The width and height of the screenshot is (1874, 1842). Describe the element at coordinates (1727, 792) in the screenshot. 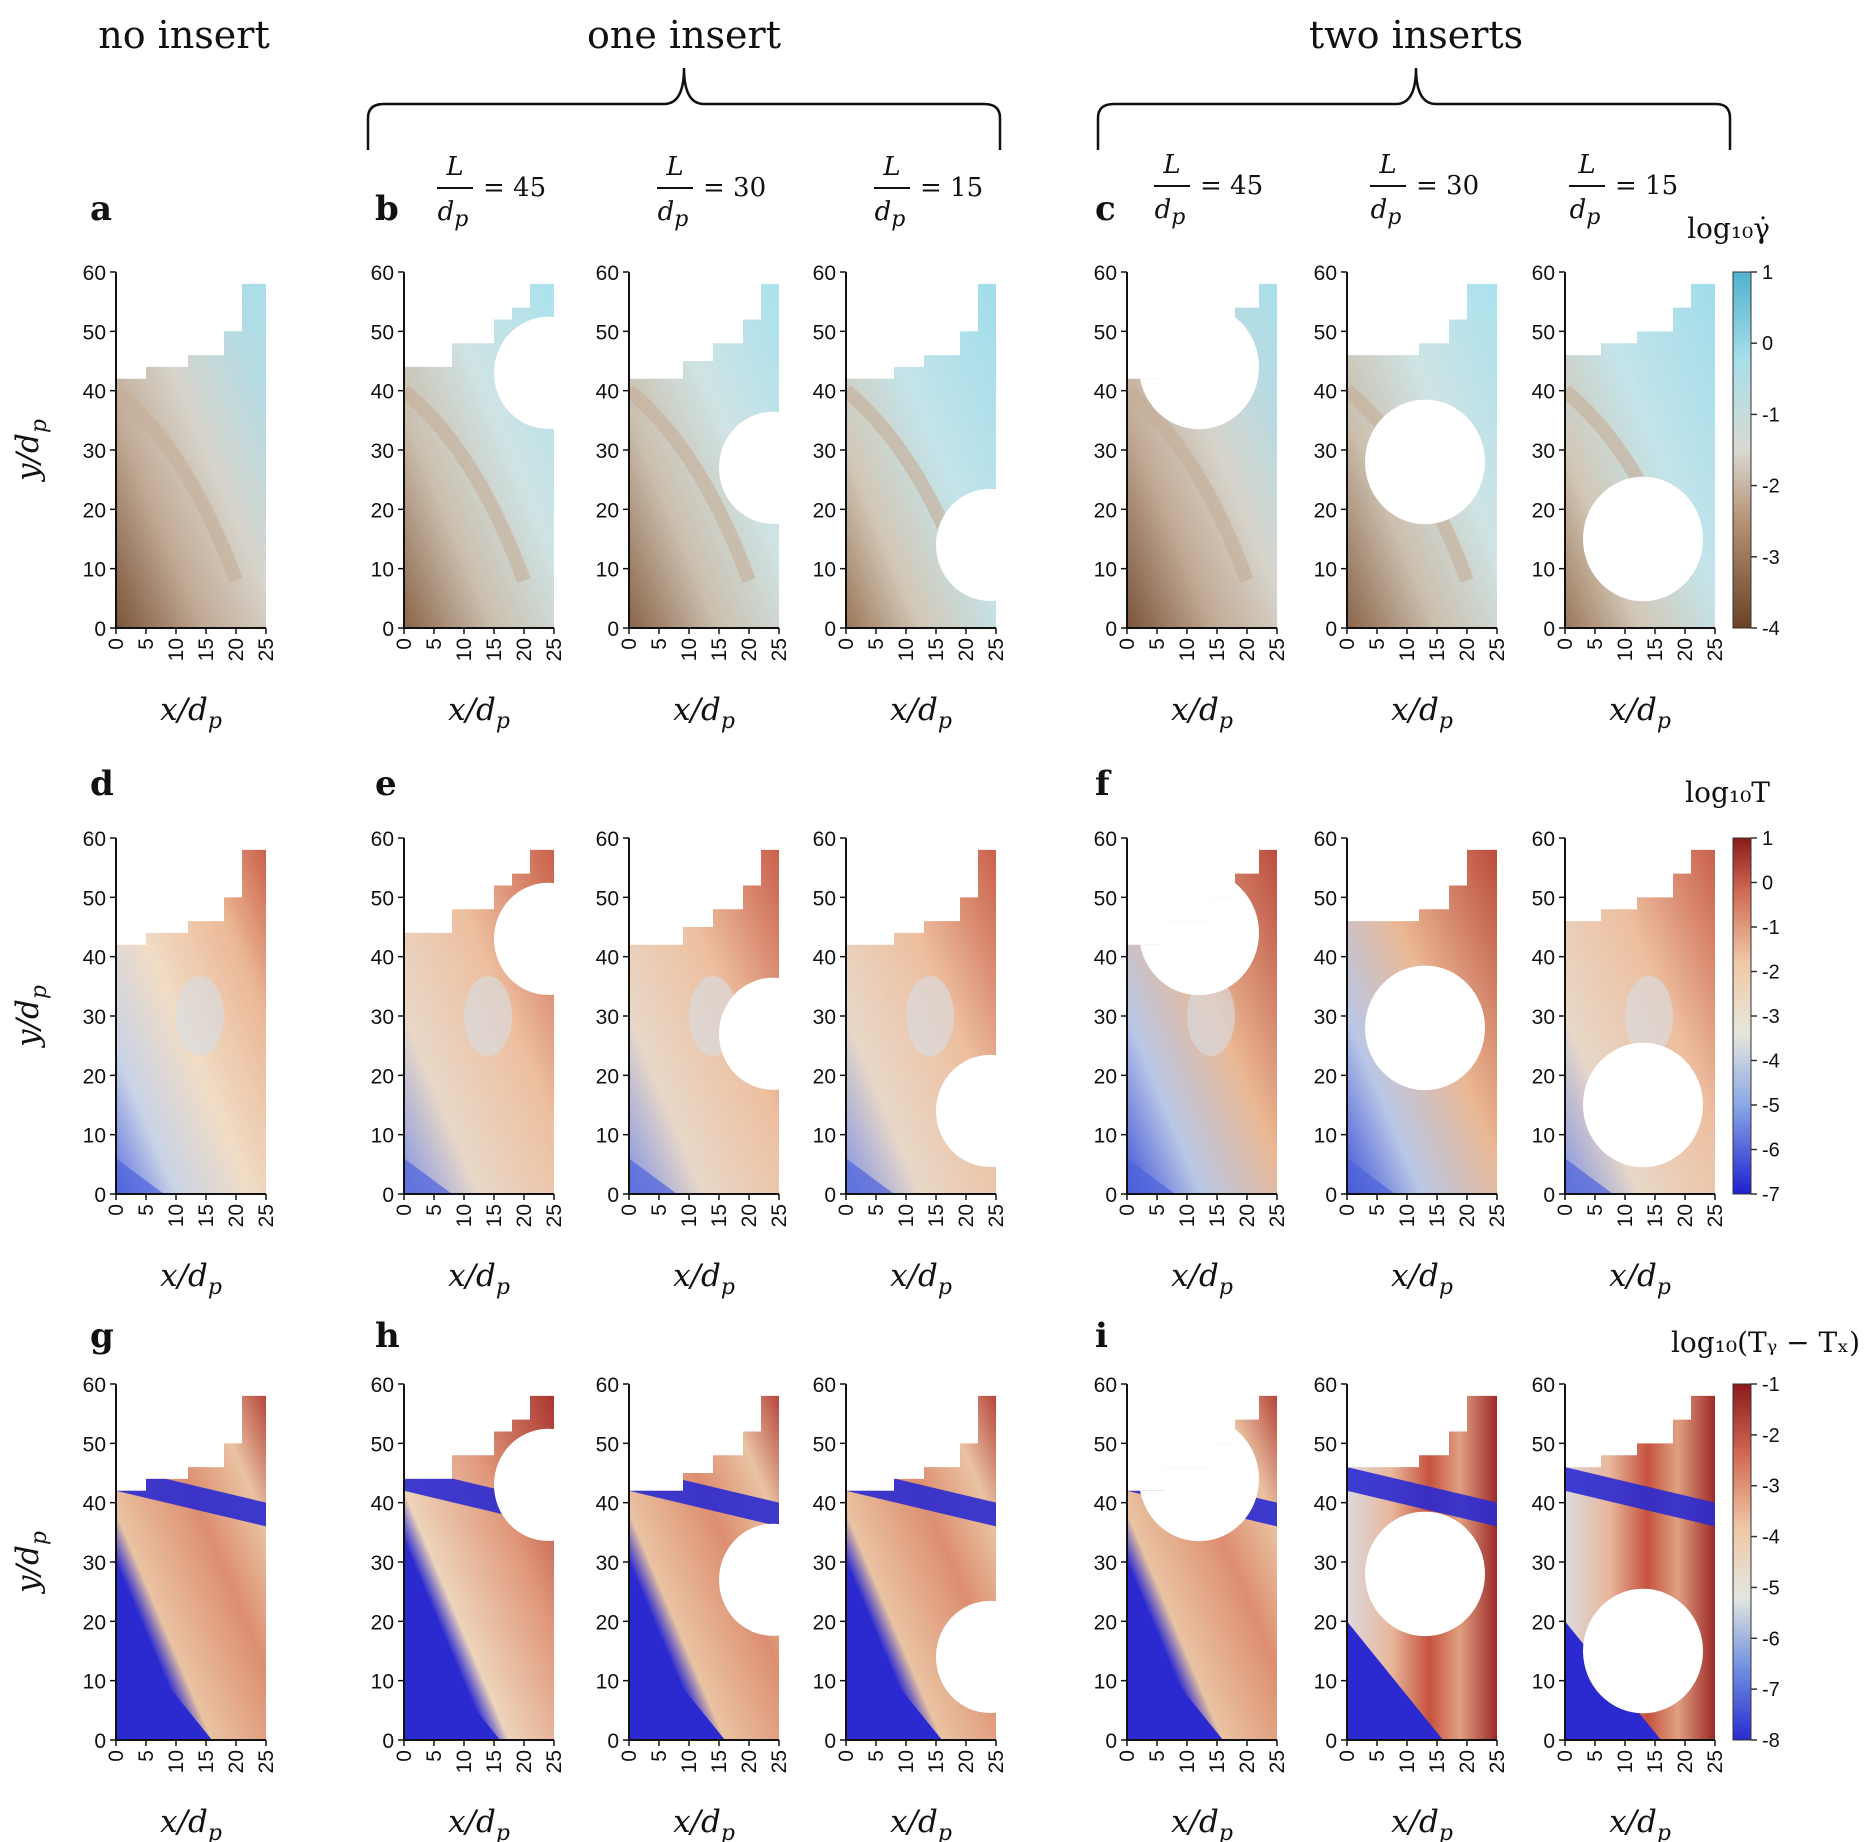

I see `colorbar-title-T: log₁₀T` at that location.